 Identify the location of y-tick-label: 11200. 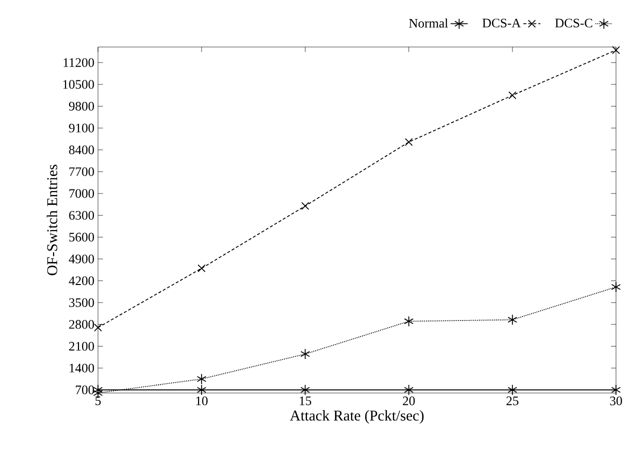
(79, 62).